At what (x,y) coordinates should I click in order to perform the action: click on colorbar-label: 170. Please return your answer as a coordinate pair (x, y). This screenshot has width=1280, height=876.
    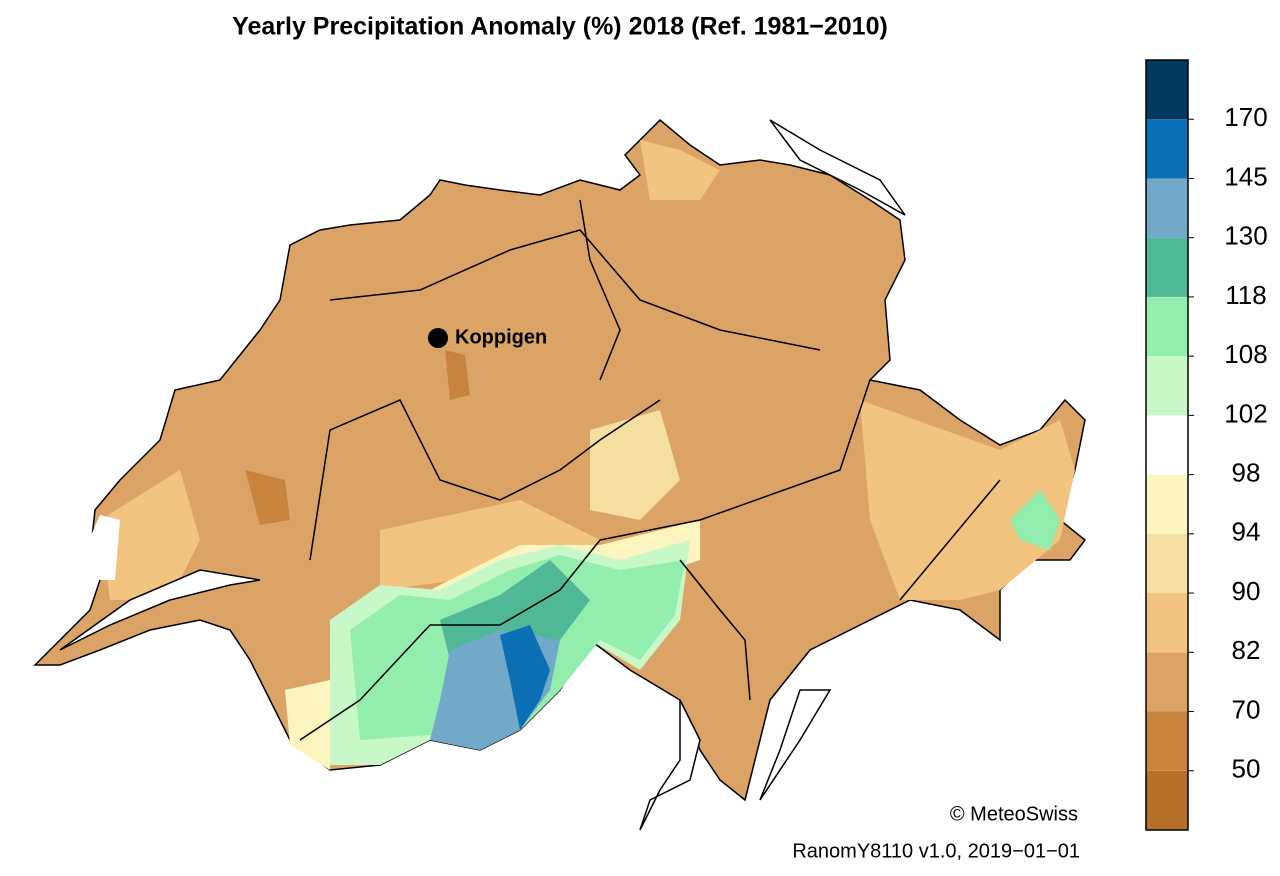
    Looking at the image, I should click on (1245, 117).